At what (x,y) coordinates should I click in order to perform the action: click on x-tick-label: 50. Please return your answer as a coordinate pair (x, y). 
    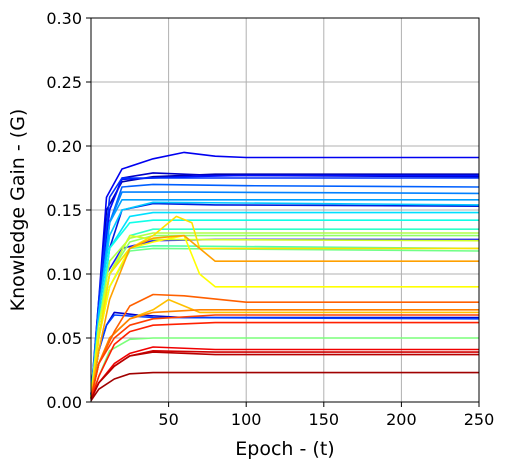
    Looking at the image, I should click on (168, 419).